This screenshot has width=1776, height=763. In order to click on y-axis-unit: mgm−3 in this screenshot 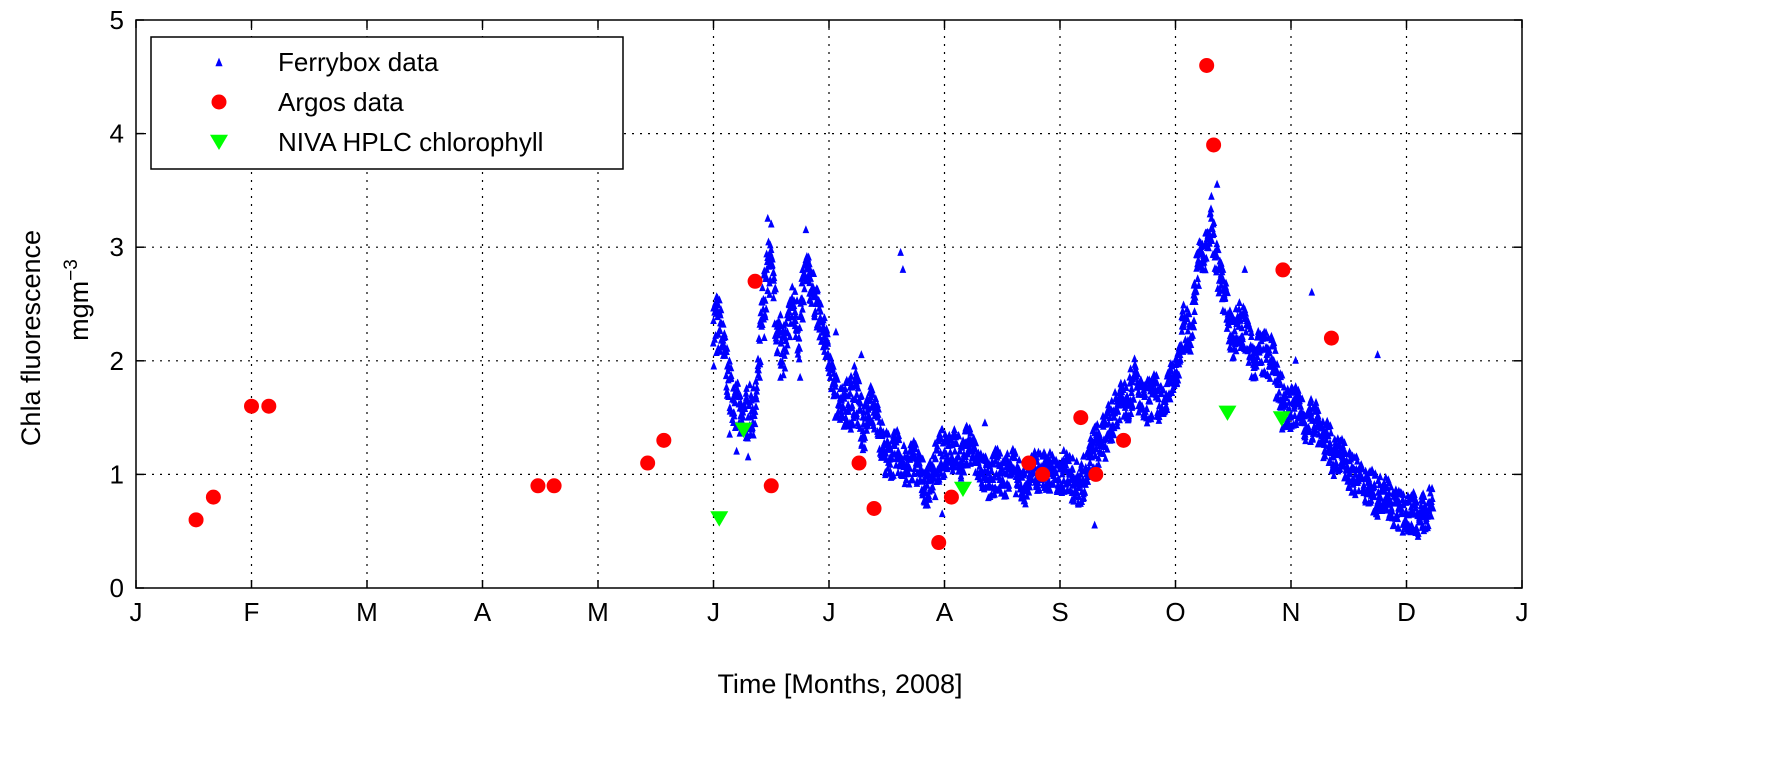, I will do `click(77, 300)`.